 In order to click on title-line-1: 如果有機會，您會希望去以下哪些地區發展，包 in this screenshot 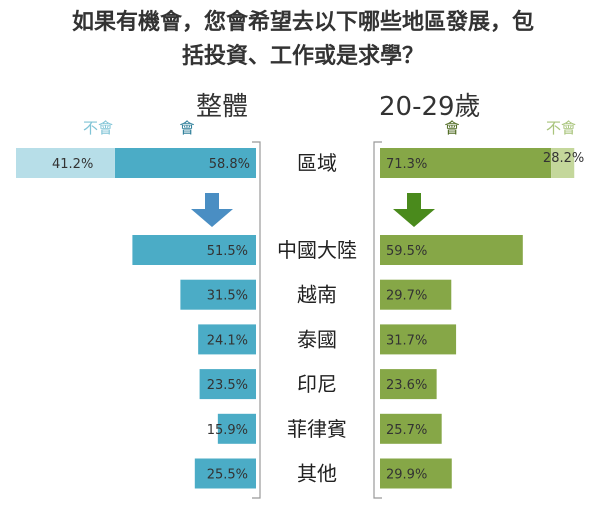, I will do `click(302, 22)`.